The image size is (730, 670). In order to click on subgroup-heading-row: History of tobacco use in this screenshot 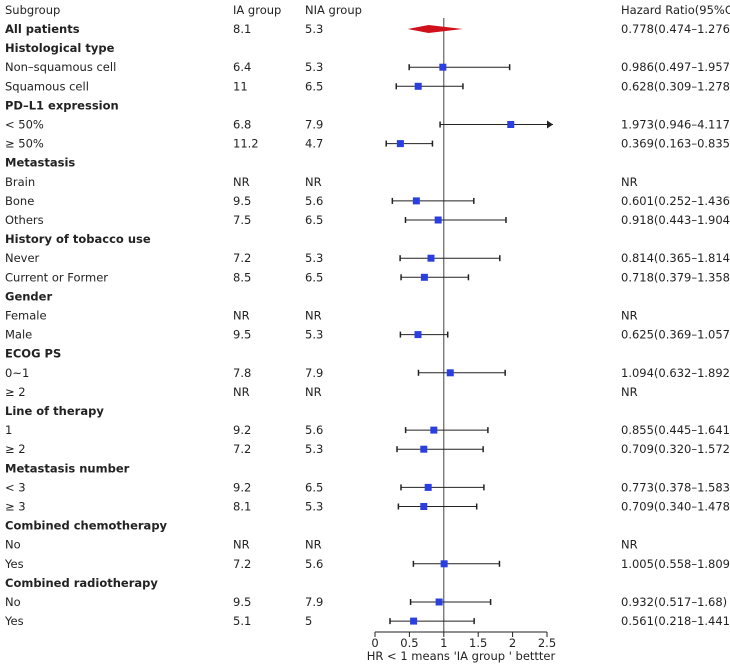, I will do `click(78, 239)`.